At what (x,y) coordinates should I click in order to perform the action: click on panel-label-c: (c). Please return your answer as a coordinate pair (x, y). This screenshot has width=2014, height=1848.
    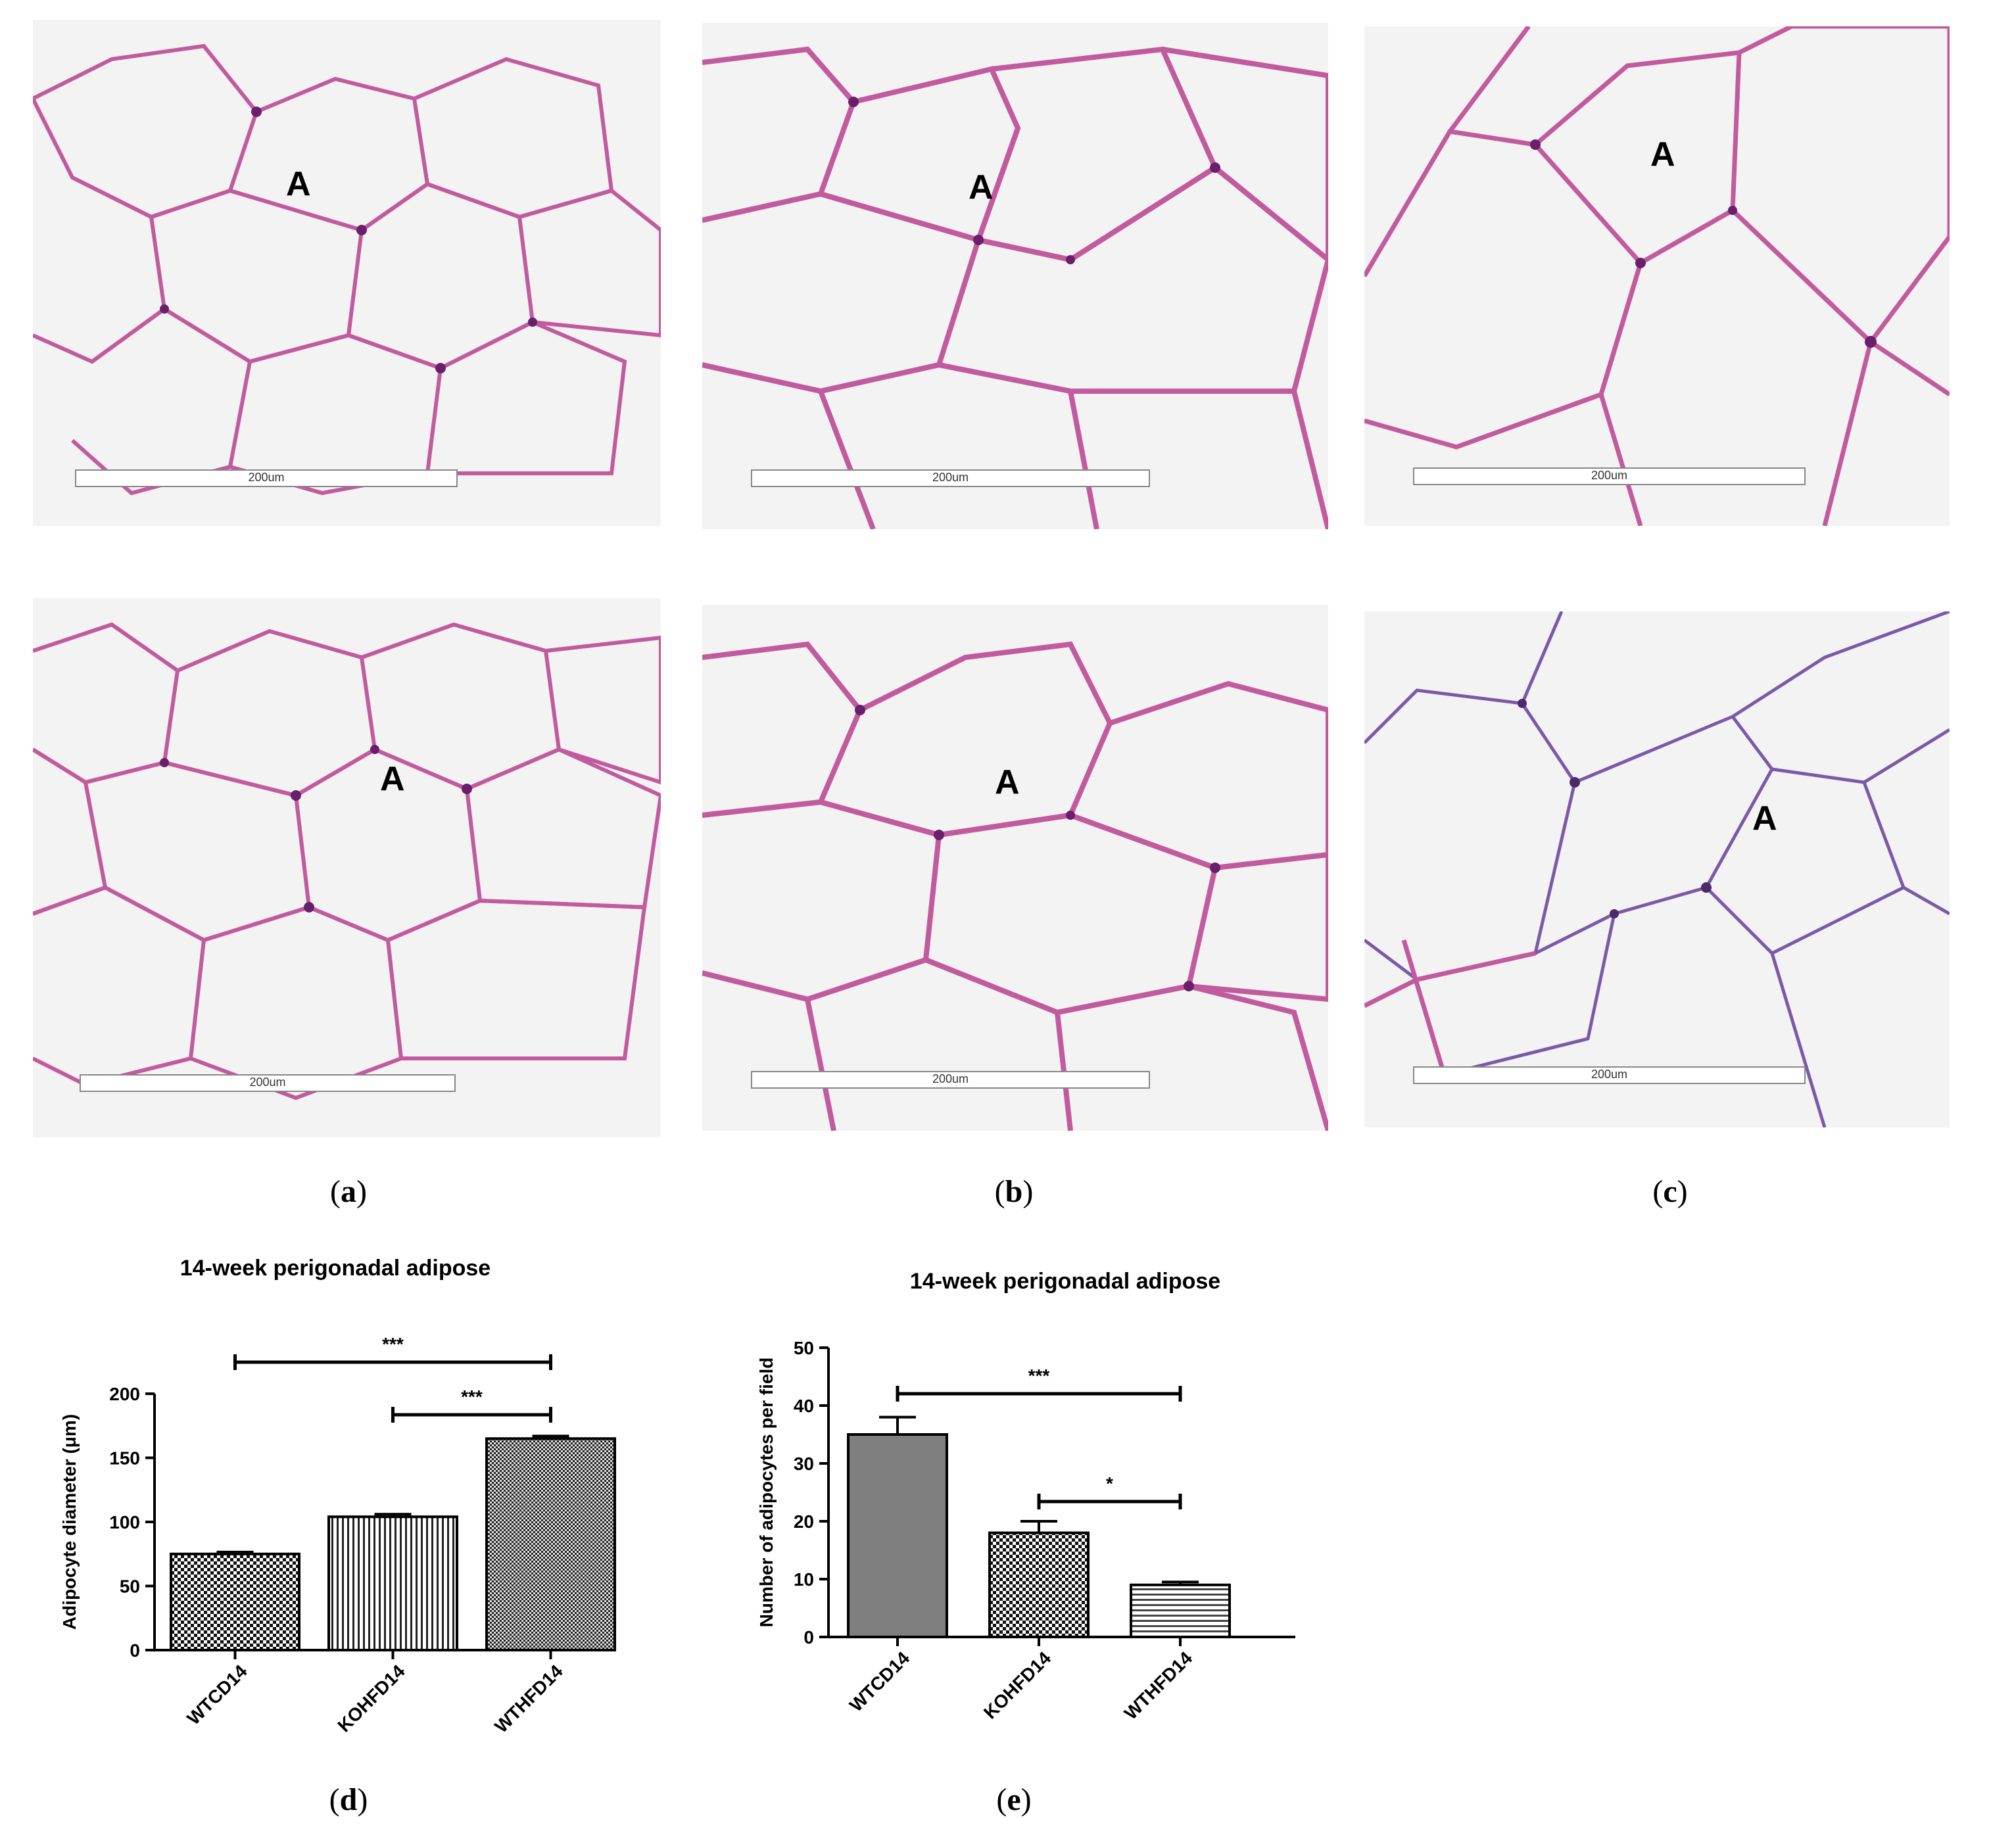
    Looking at the image, I should click on (1670, 1191).